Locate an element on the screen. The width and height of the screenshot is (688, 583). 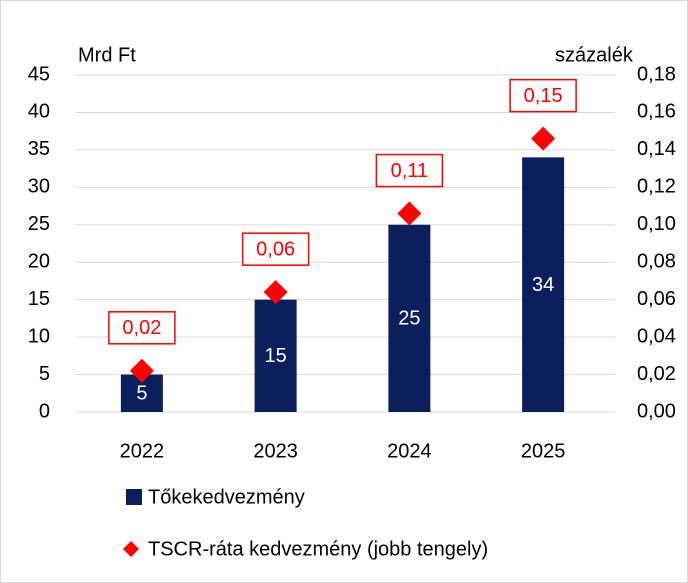
y2-tick-label: 0,00 is located at coordinates (656, 411).